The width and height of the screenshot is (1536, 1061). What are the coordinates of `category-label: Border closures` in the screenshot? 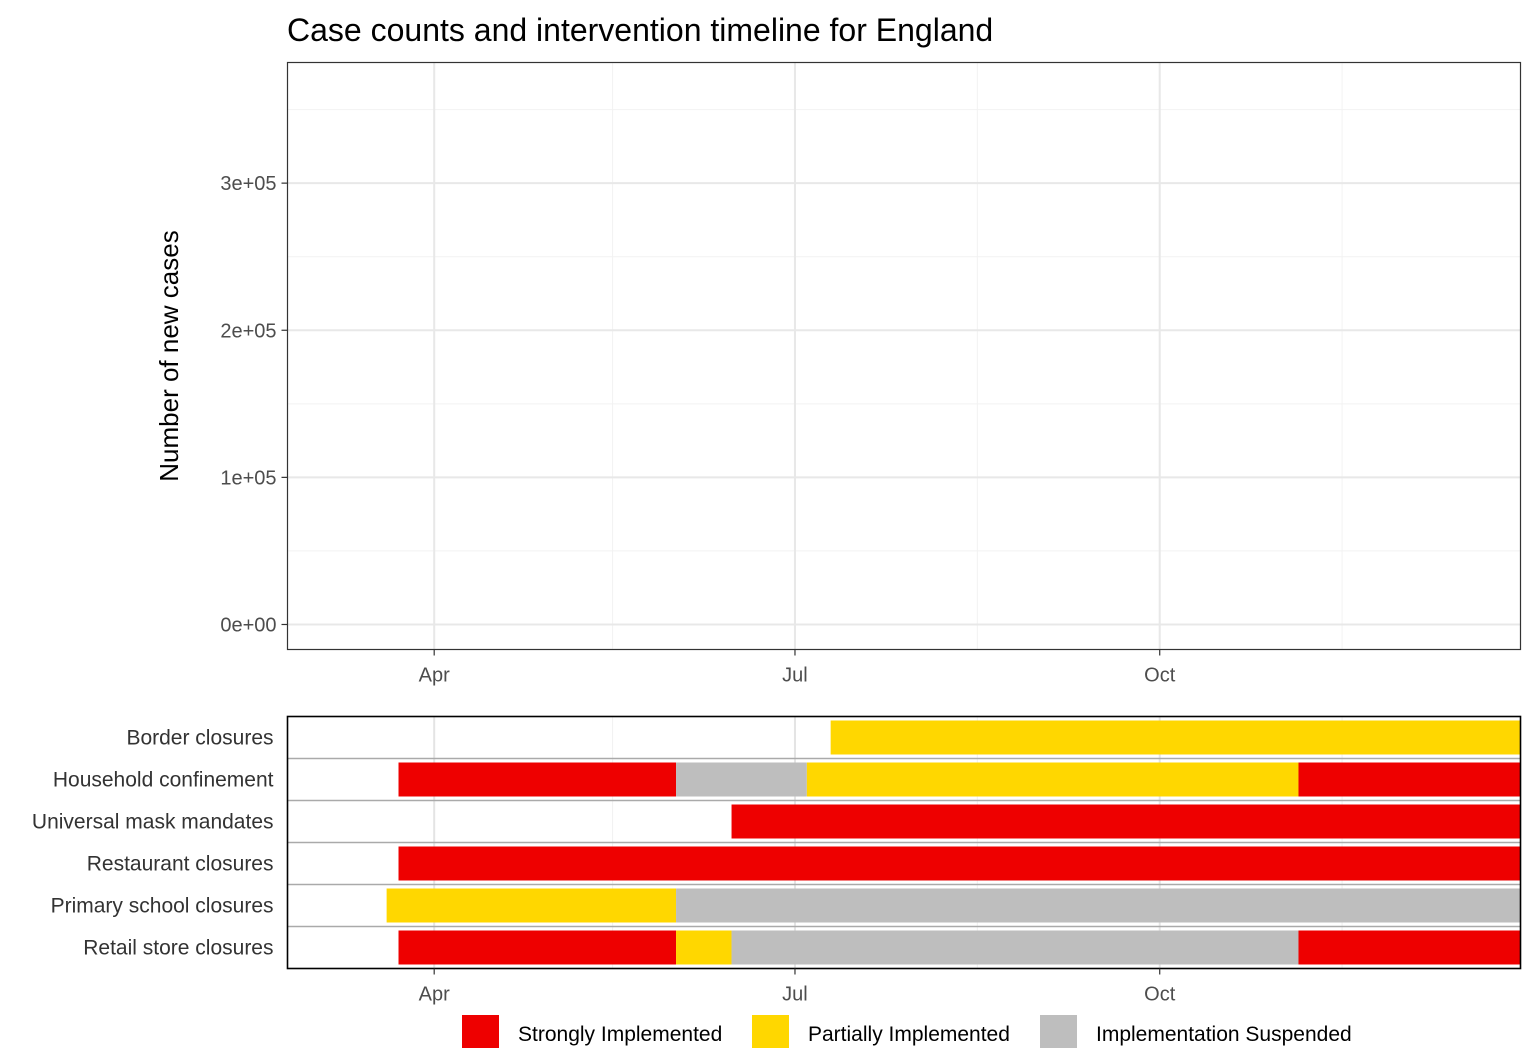 It's located at (199, 738).